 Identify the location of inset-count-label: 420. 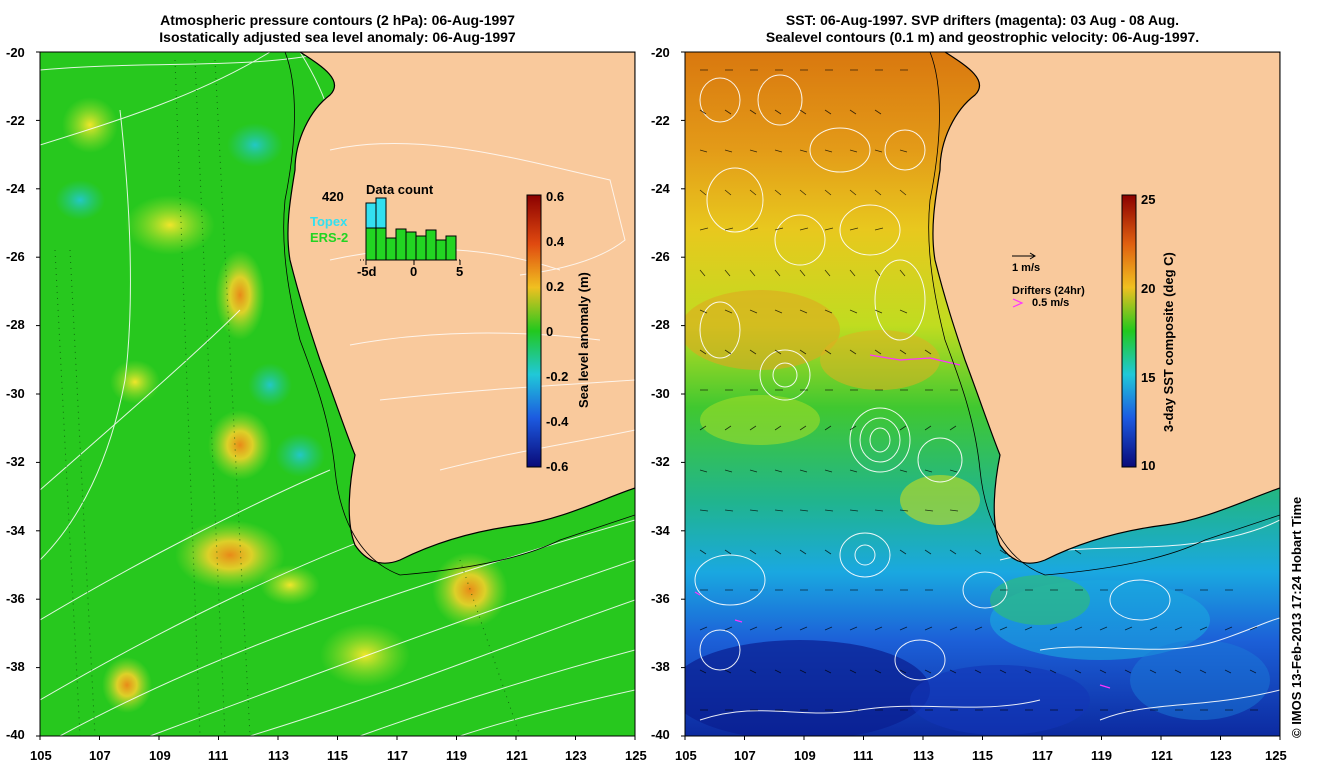
(333, 196).